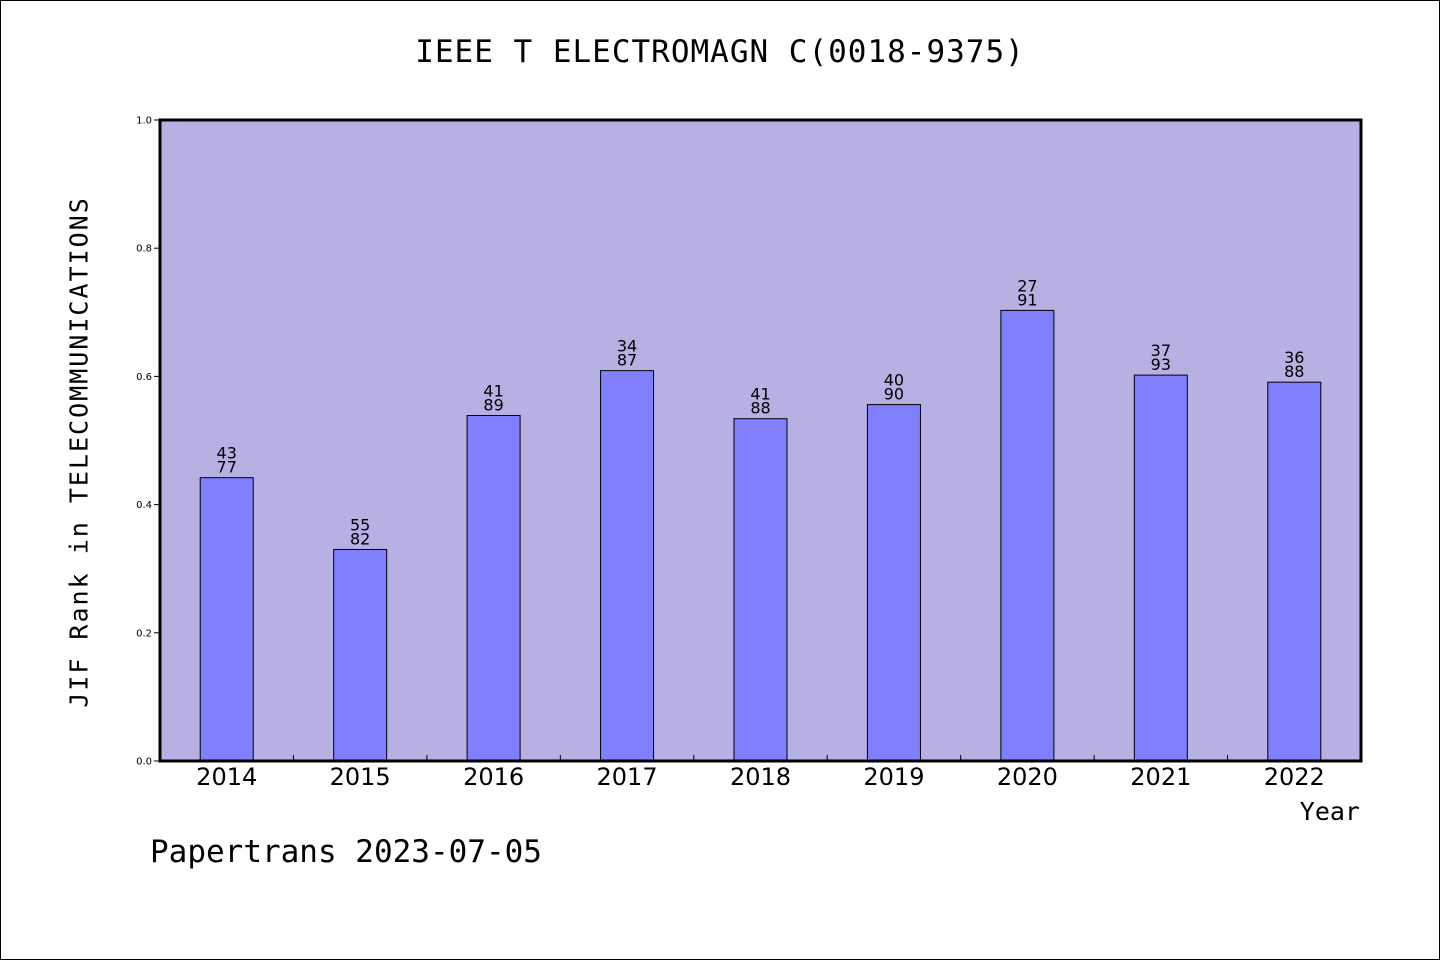 The width and height of the screenshot is (1440, 960). What do you see at coordinates (1160, 777) in the screenshot?
I see `x-tick-label: 2021` at bounding box center [1160, 777].